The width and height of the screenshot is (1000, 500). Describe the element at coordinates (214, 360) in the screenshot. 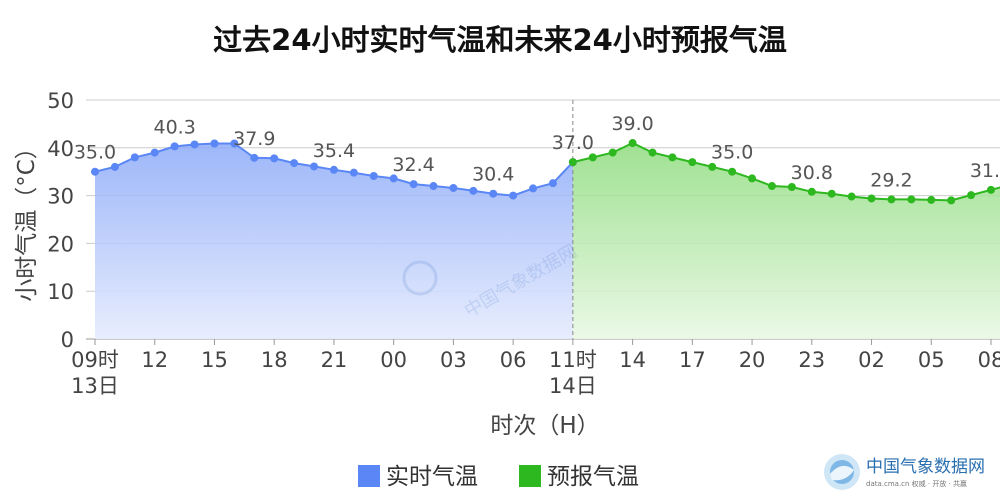

I see `x-tick-label: 15` at that location.